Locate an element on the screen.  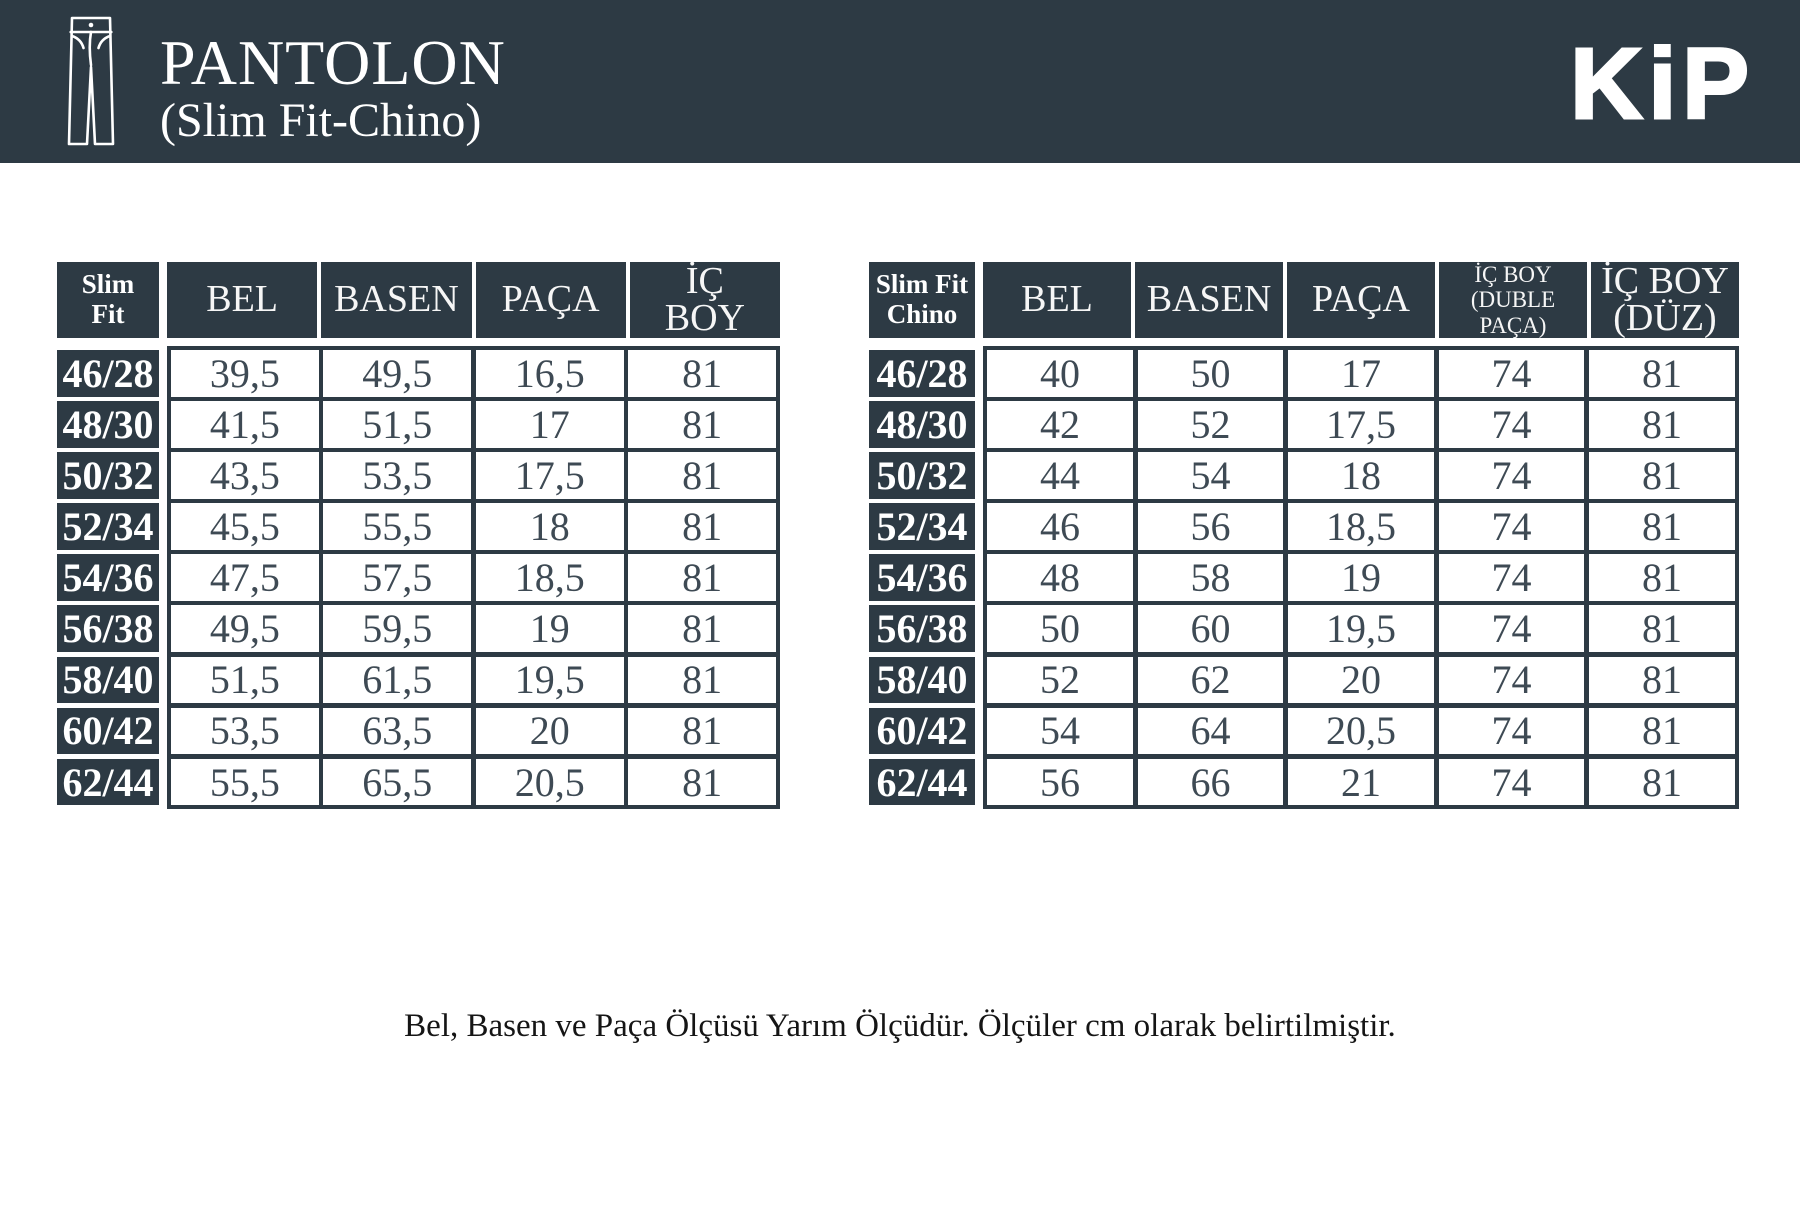
column-header: İÇ BOY (DÜZ) is located at coordinates (1665, 300).